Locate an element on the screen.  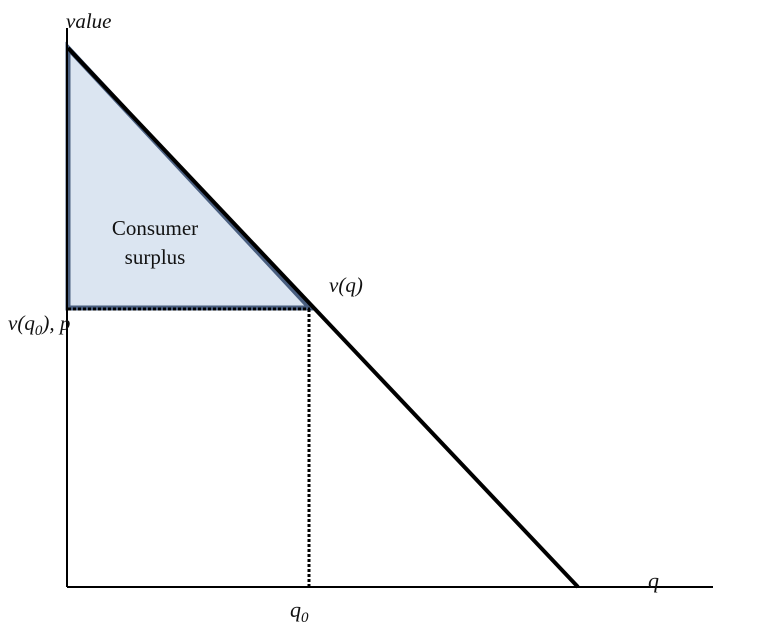
surplus-label-line2: surplus is located at coordinates (155, 257).